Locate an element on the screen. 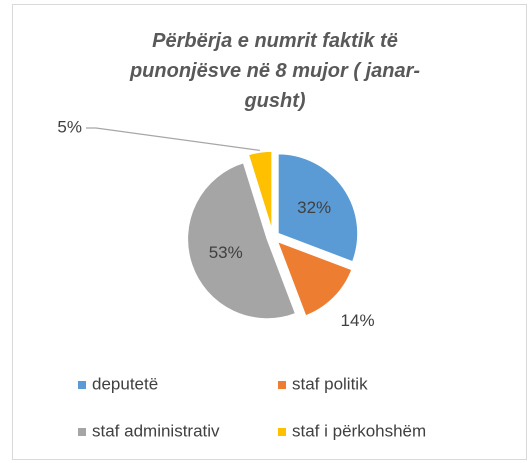 This screenshot has width=532, height=463. data-label: 5% is located at coordinates (69, 126).